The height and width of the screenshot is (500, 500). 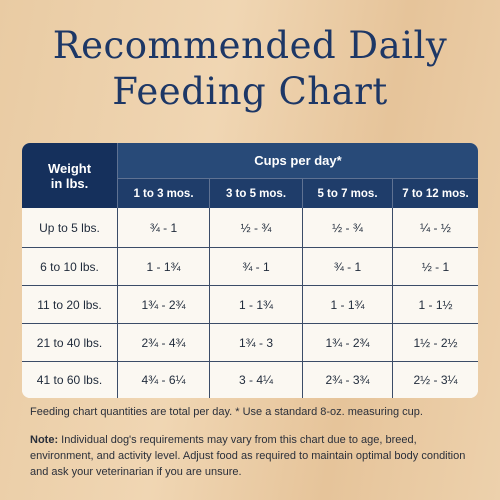 I want to click on amount-cell: ½ - 1, so click(x=435, y=267).